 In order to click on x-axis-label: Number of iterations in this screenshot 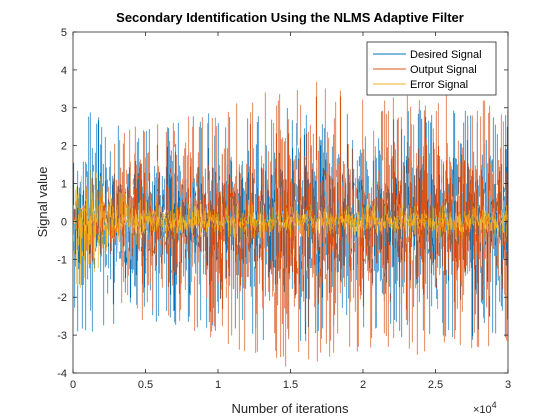, I will do `click(290, 408)`.